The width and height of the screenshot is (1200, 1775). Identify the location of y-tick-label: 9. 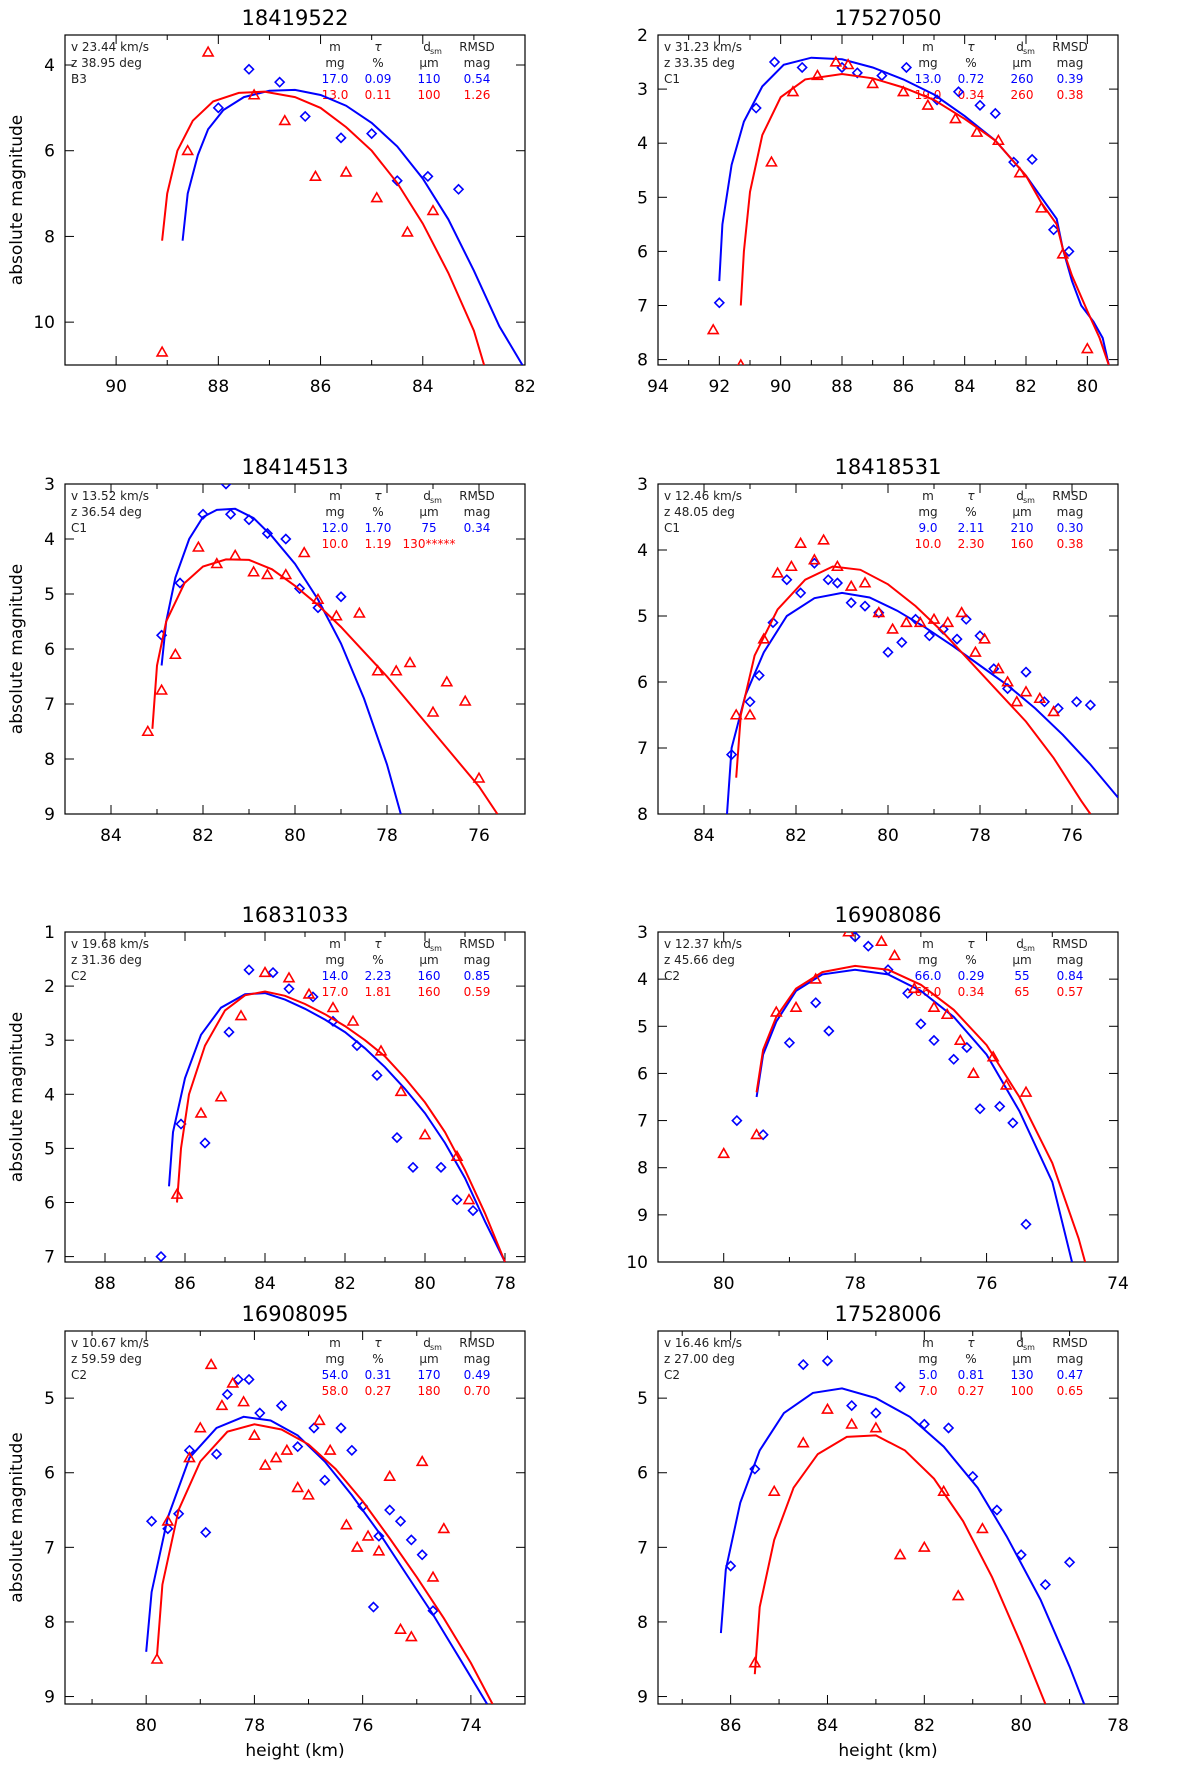
(642, 1216).